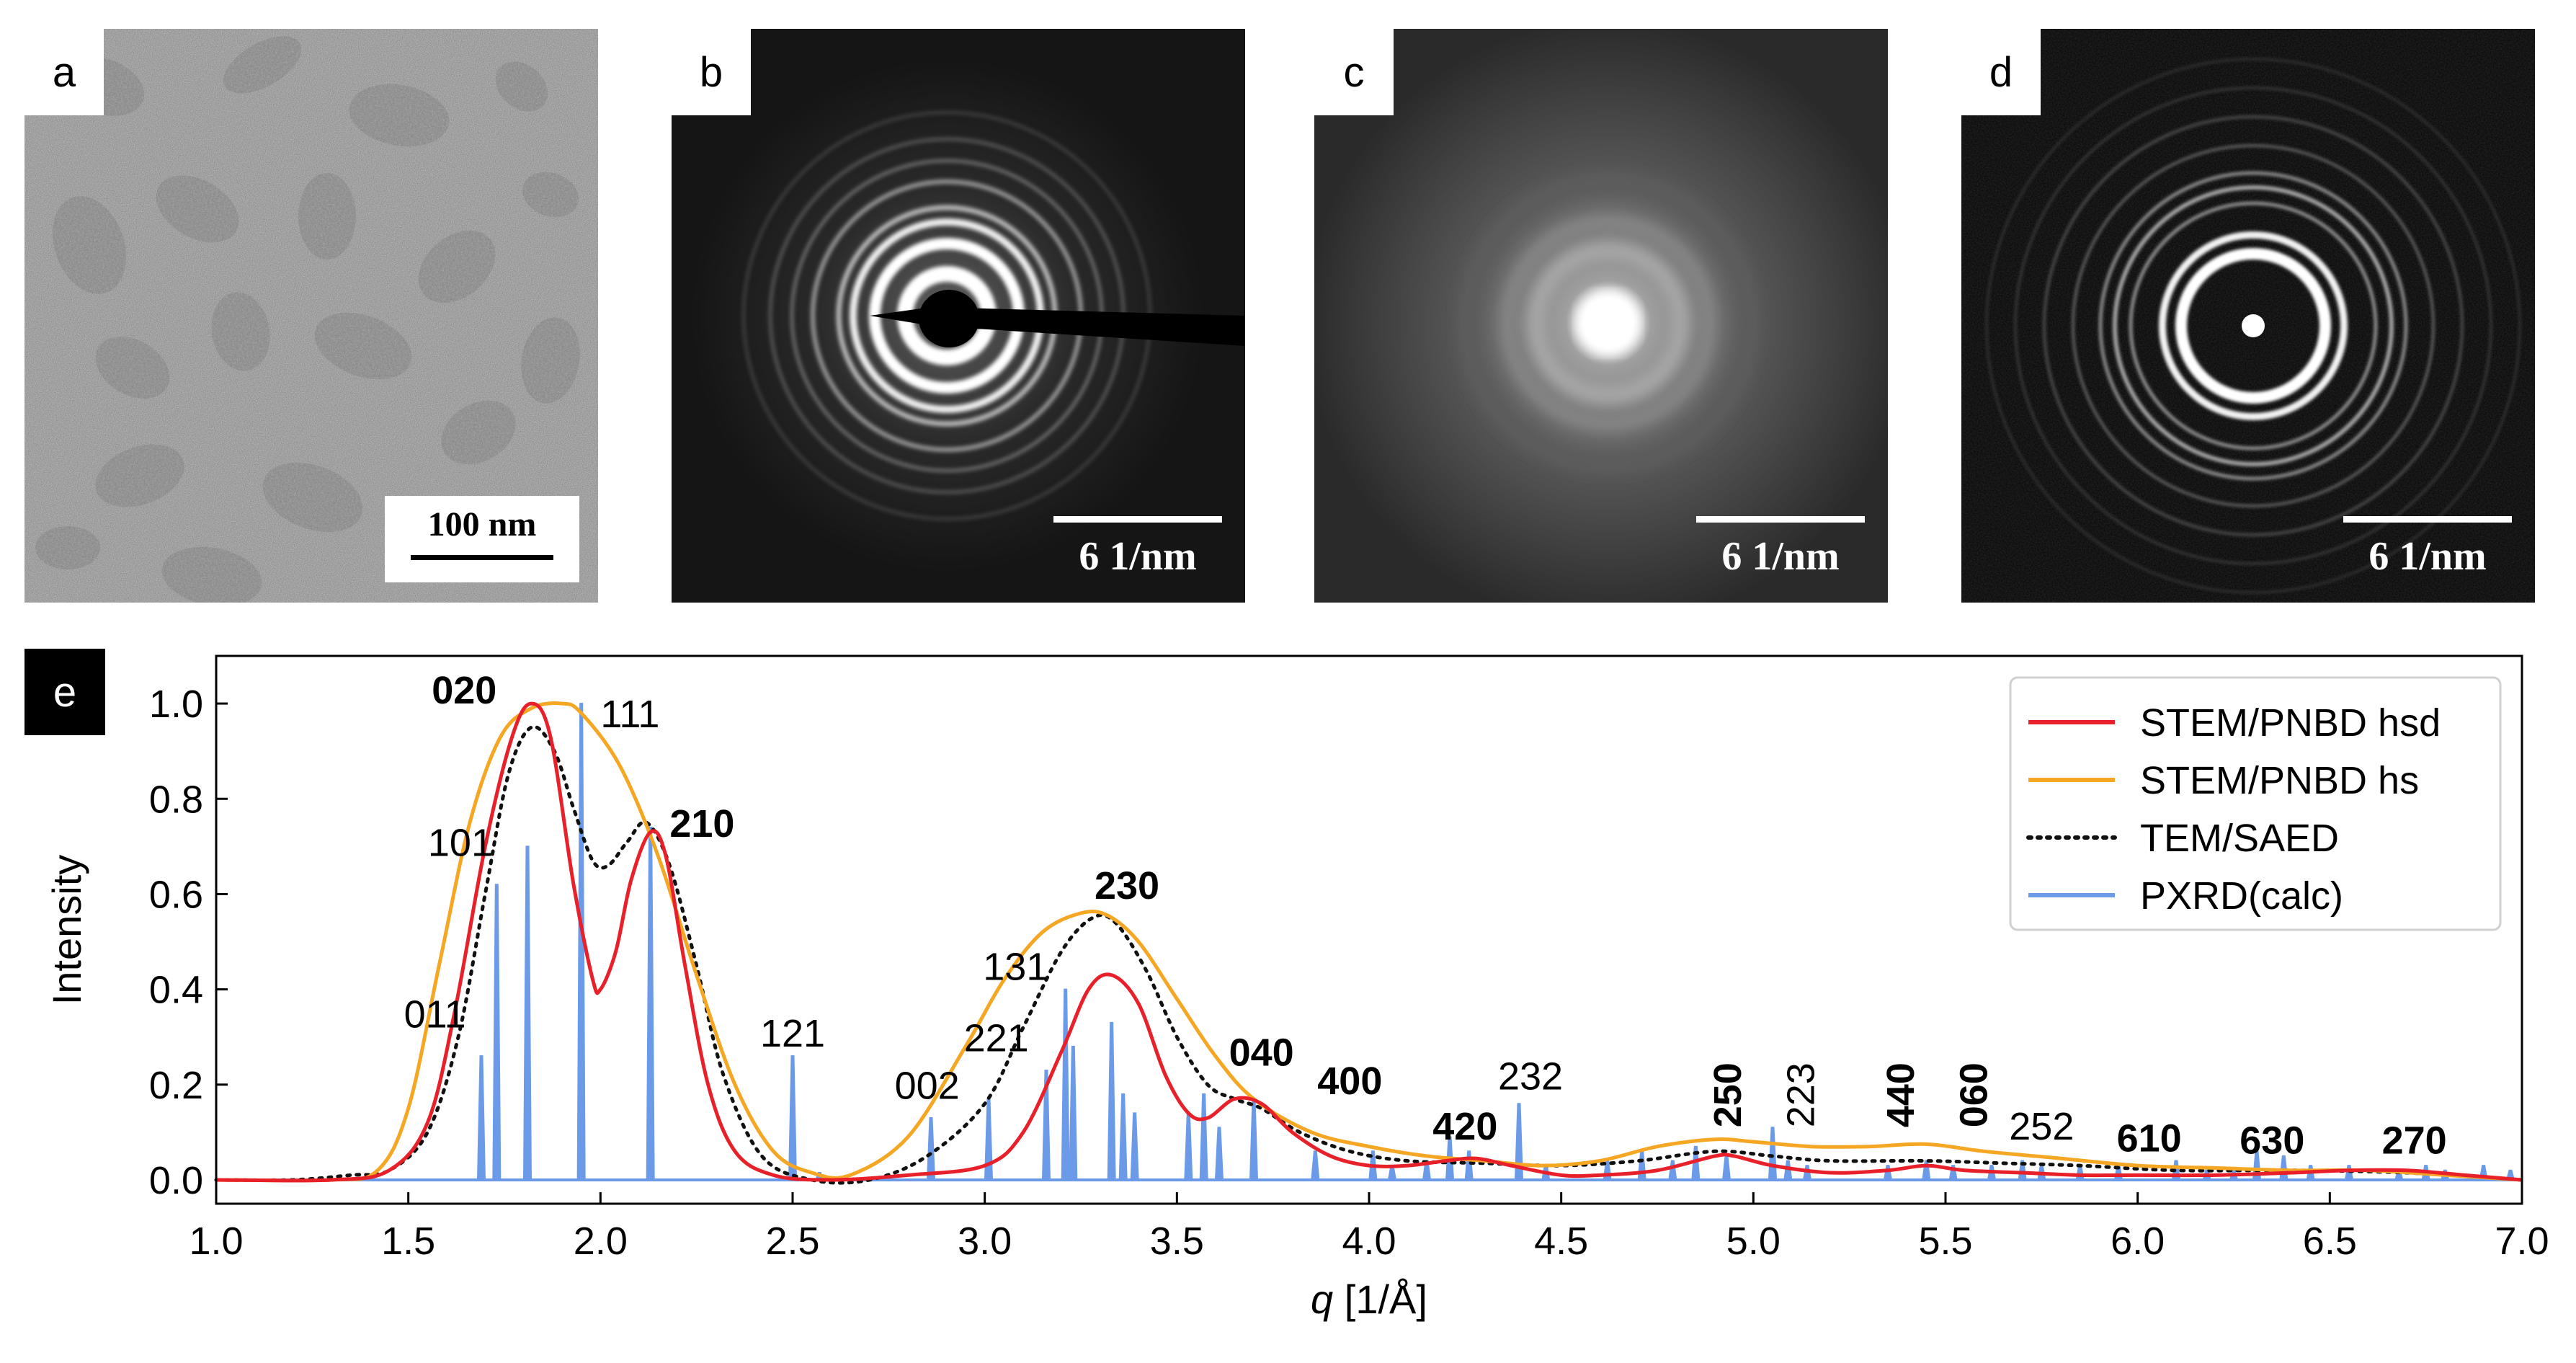 Image resolution: width=2576 pixels, height=1363 pixels. What do you see at coordinates (927, 1086) in the screenshot?
I see `peak-label: 002` at bounding box center [927, 1086].